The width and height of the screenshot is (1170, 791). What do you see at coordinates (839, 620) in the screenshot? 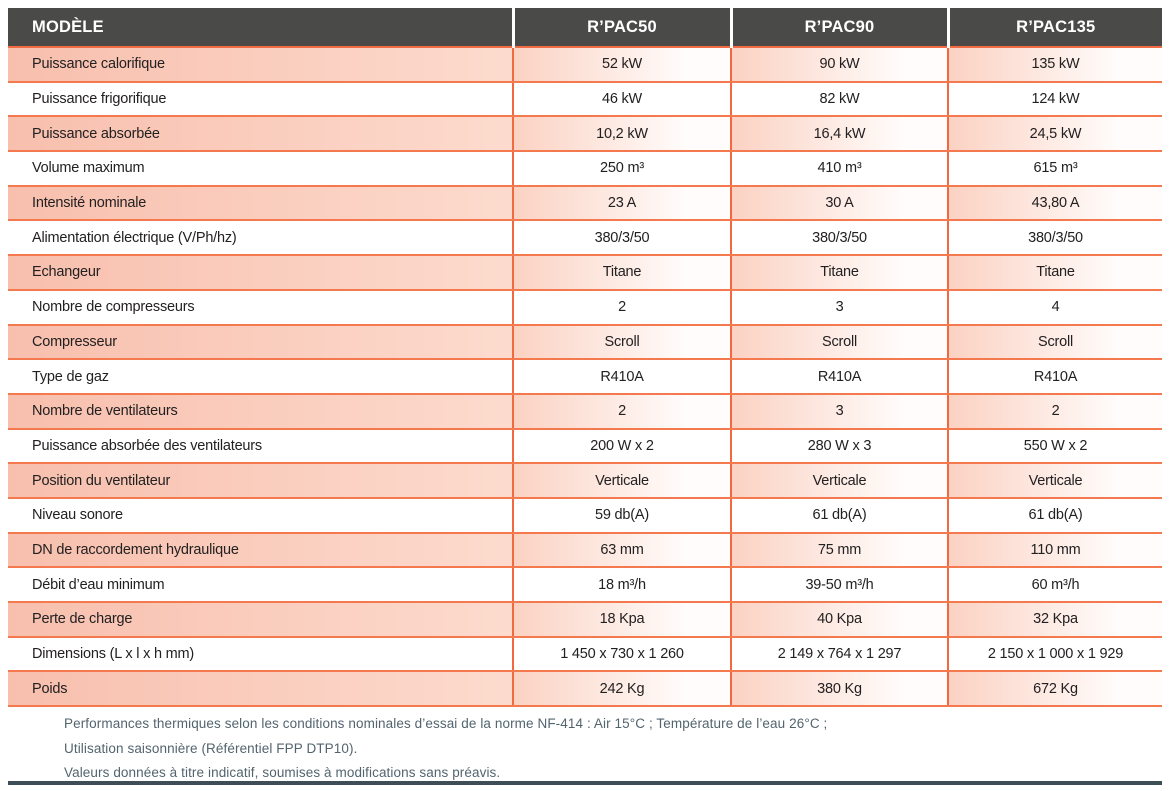
I see `spec-value-cell: 40 Kpa` at bounding box center [839, 620].